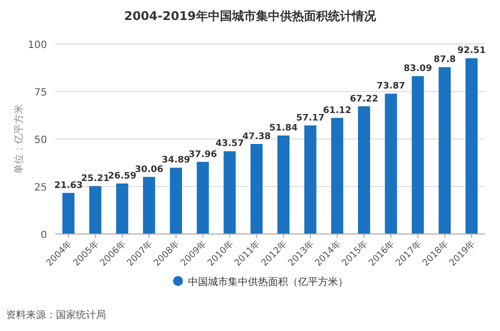  Describe the element at coordinates (268, 282) in the screenshot. I see `legend-label: 中国城市集中供热面积（亿平方米）` at that location.